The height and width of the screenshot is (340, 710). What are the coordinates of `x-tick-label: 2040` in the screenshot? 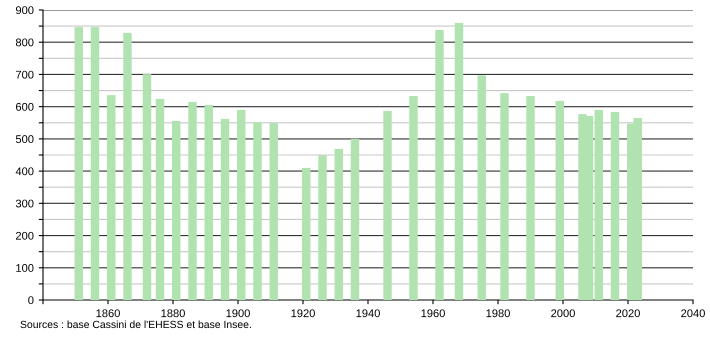 It's located at (693, 313).